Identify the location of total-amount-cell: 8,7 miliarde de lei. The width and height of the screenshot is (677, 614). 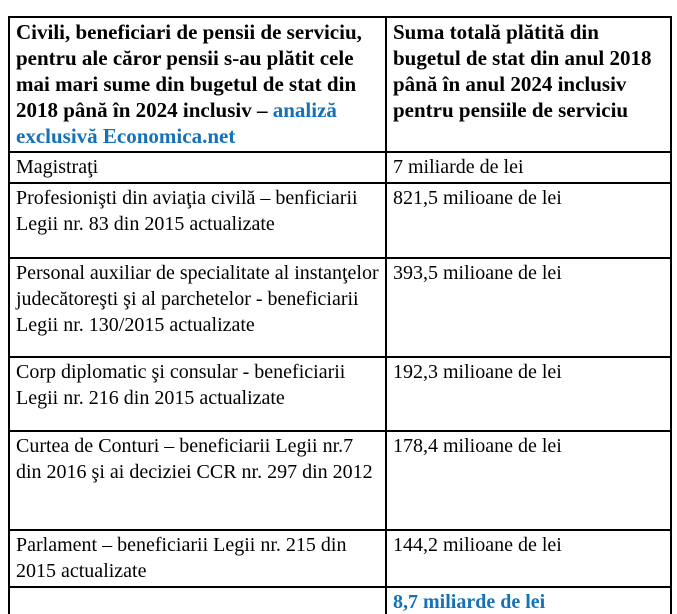
(528, 600).